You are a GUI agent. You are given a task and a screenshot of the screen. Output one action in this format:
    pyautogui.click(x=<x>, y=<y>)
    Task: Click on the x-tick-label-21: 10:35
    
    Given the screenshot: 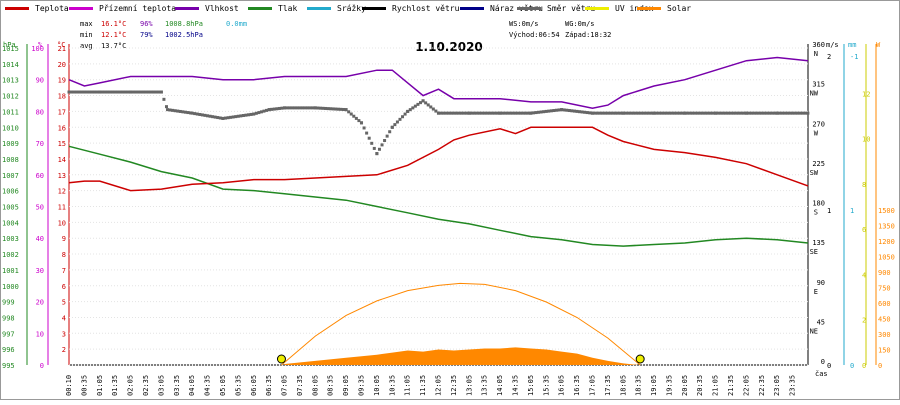 What is the action you would take?
    pyautogui.click(x=392, y=385)
    